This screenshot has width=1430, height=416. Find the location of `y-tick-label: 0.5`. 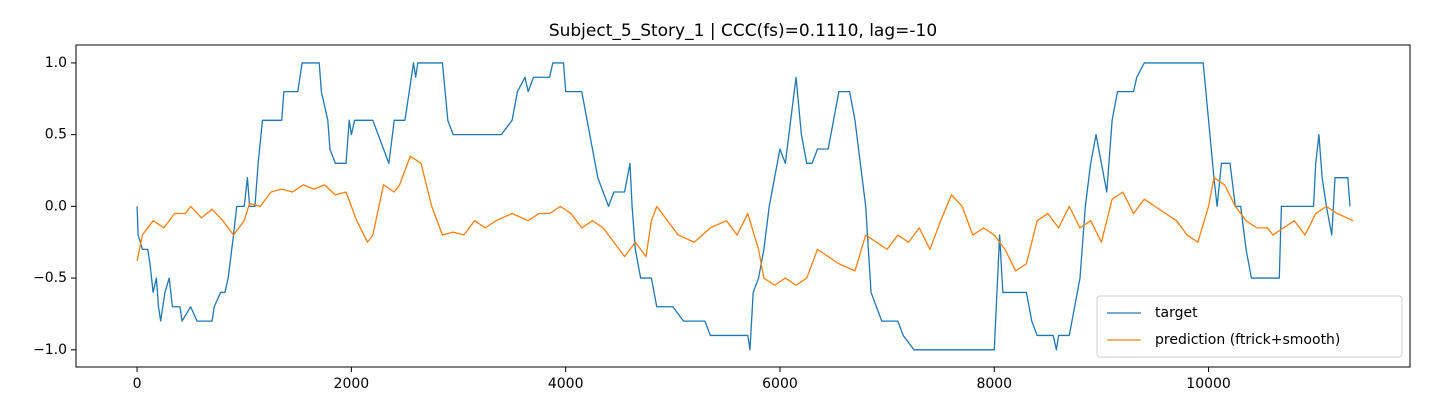

y-tick-label: 0.5 is located at coordinates (56, 135).